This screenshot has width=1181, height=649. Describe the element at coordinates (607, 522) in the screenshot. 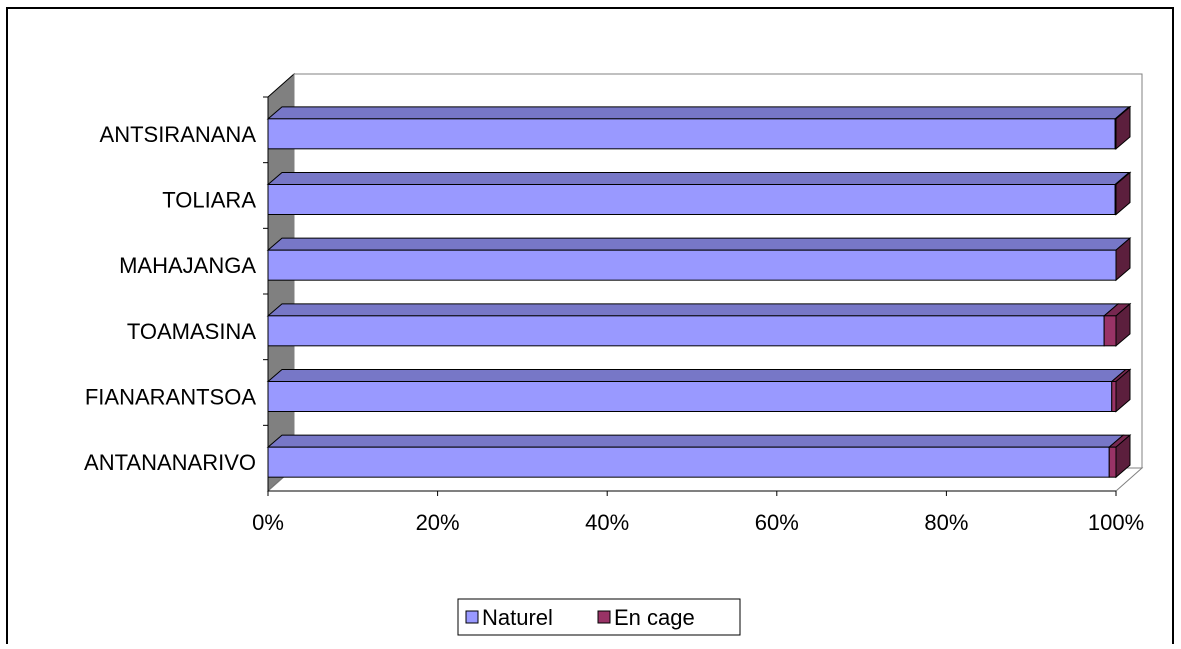

I see `x-tick-label: 40%` at that location.